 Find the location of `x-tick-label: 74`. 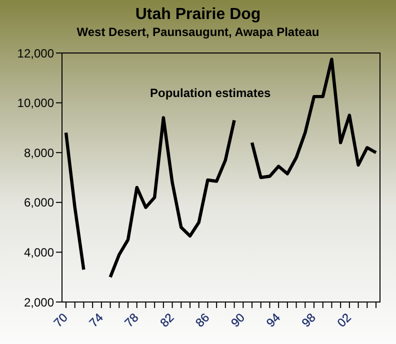

x-tick-label: 74 is located at coordinates (96, 320).